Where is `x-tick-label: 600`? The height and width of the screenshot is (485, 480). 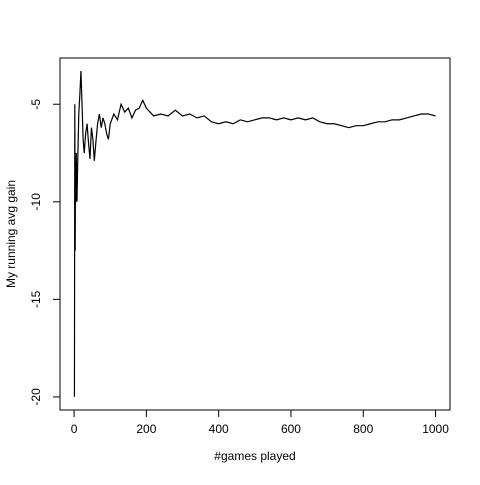
x-tick-label: 600 is located at coordinates (291, 429).